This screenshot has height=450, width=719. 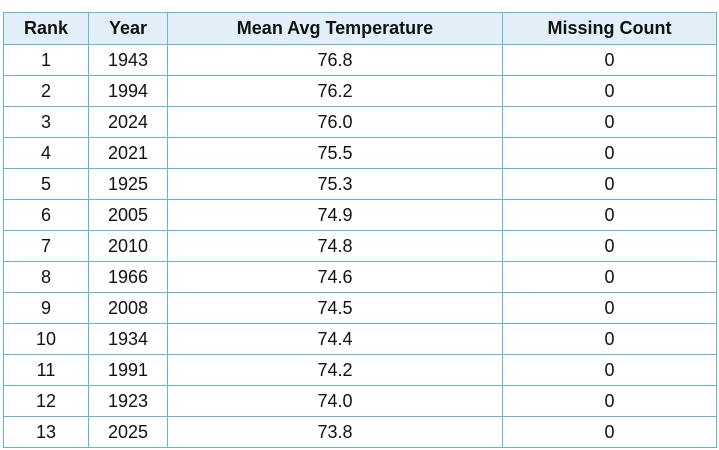 I want to click on table-row: 10 1934 74.4 0, so click(x=360, y=339).